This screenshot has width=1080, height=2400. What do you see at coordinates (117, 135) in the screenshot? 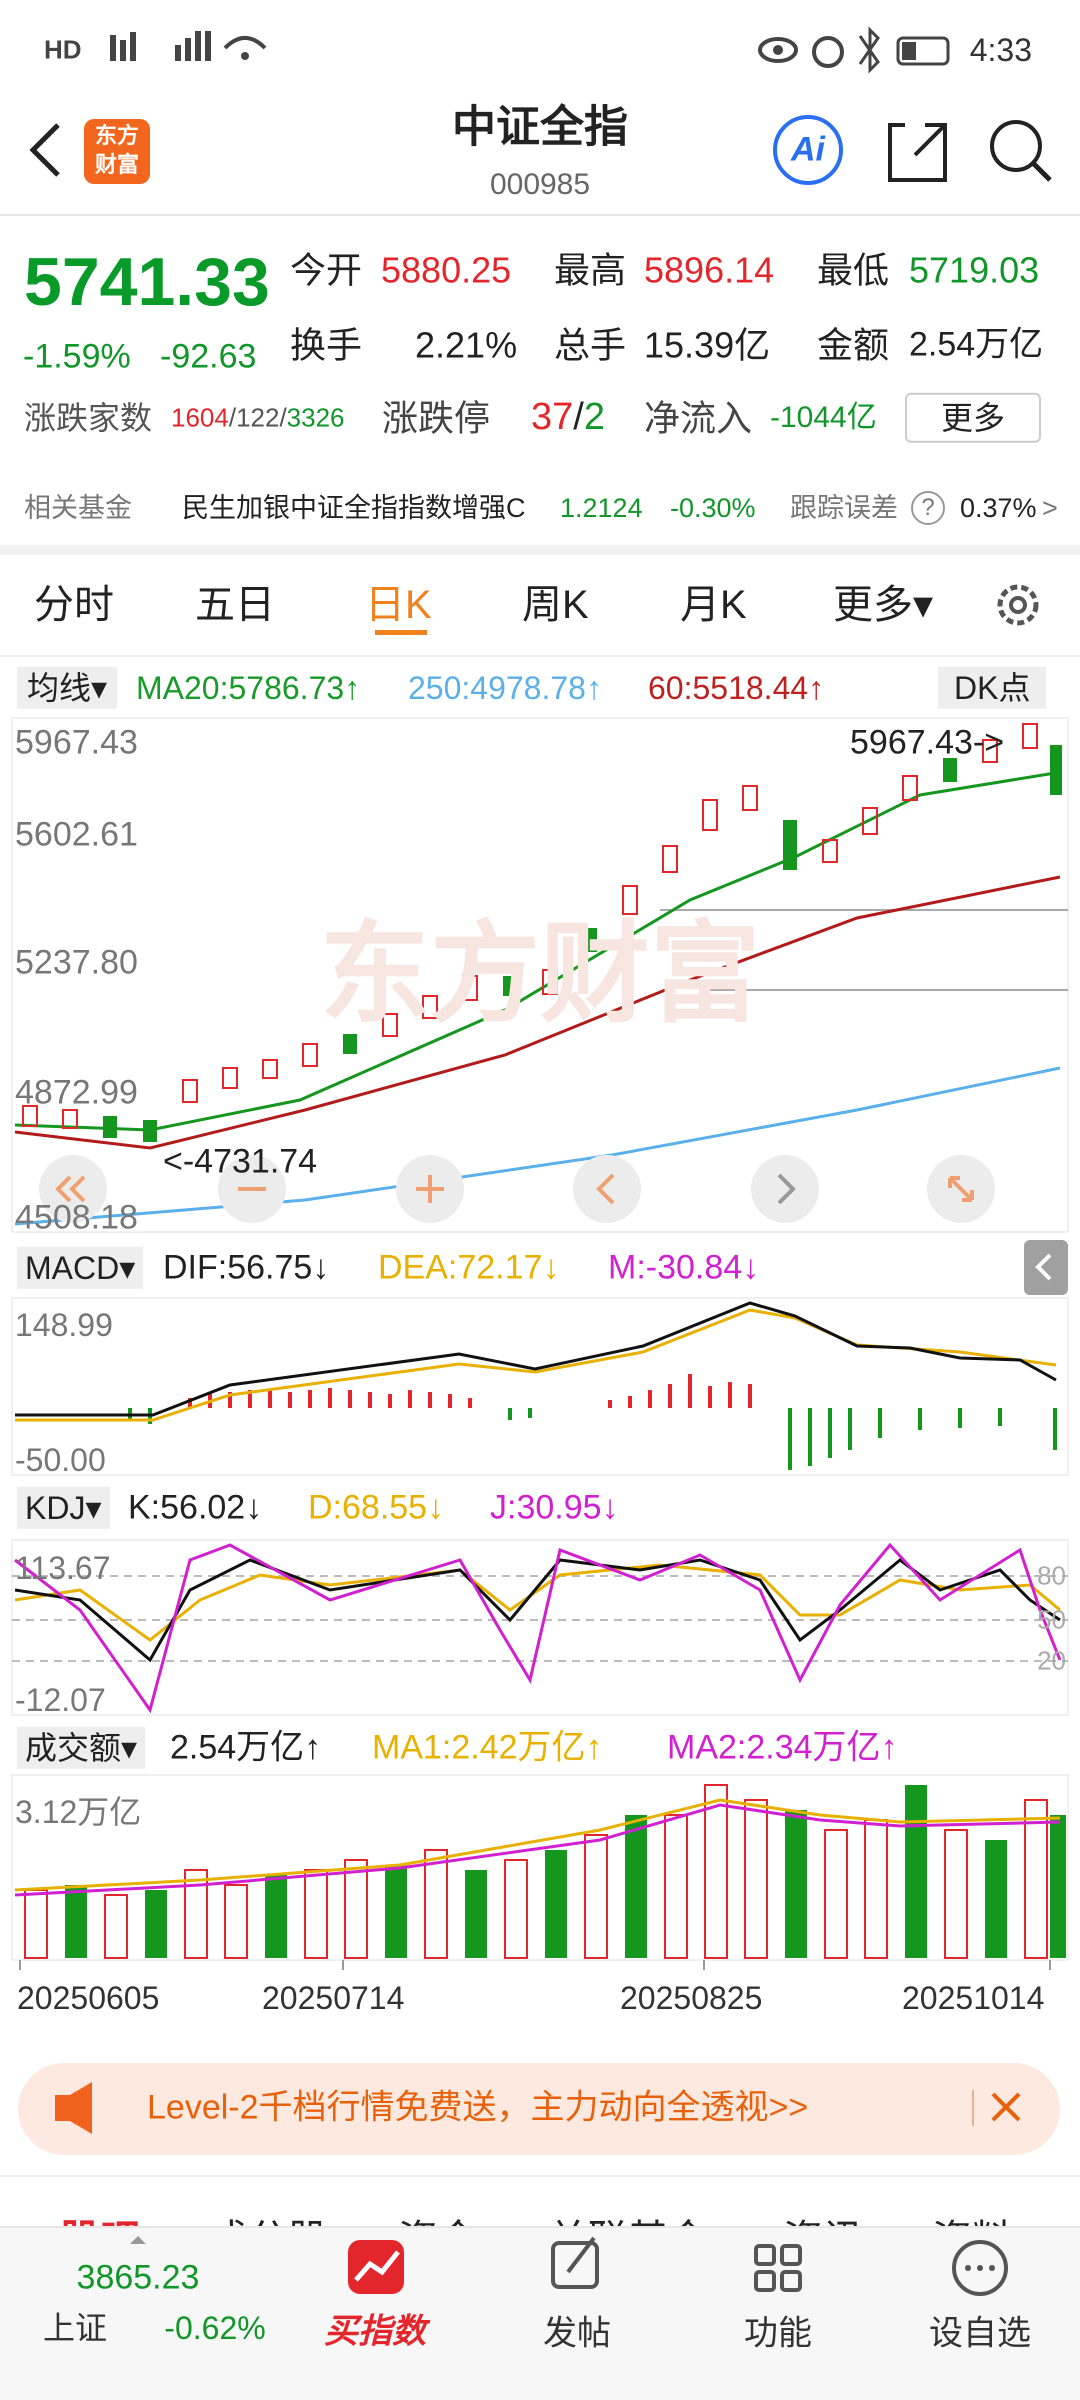
I see `logo-text: 东方` at bounding box center [117, 135].